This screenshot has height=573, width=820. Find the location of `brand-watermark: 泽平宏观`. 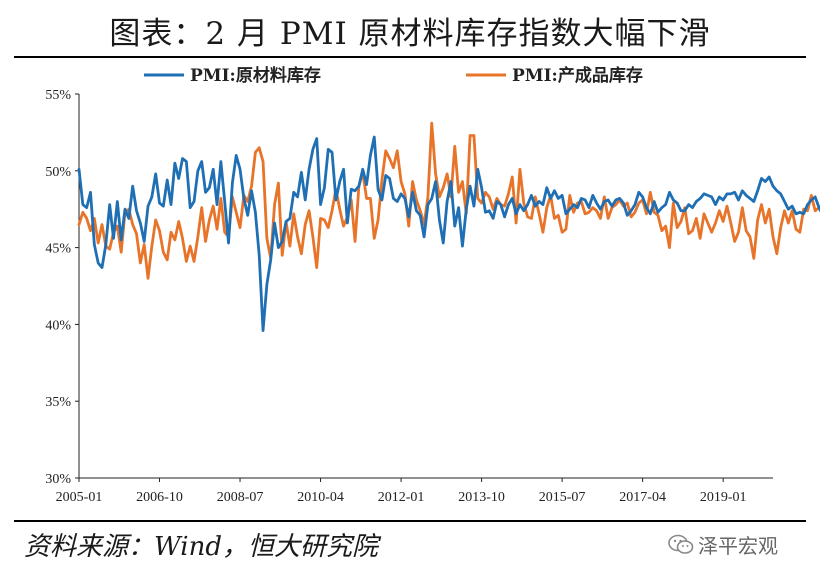

brand-watermark: 泽平宏观 is located at coordinates (723, 544).